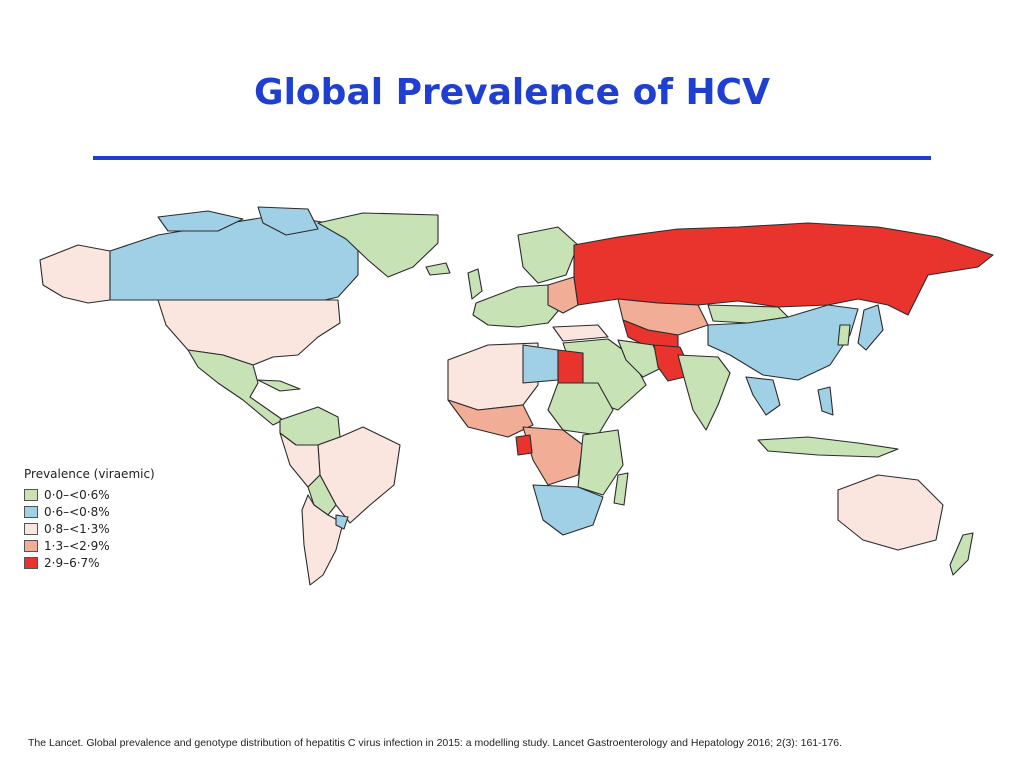  Describe the element at coordinates (890, 512) in the screenshot. I see `region-australia` at that location.